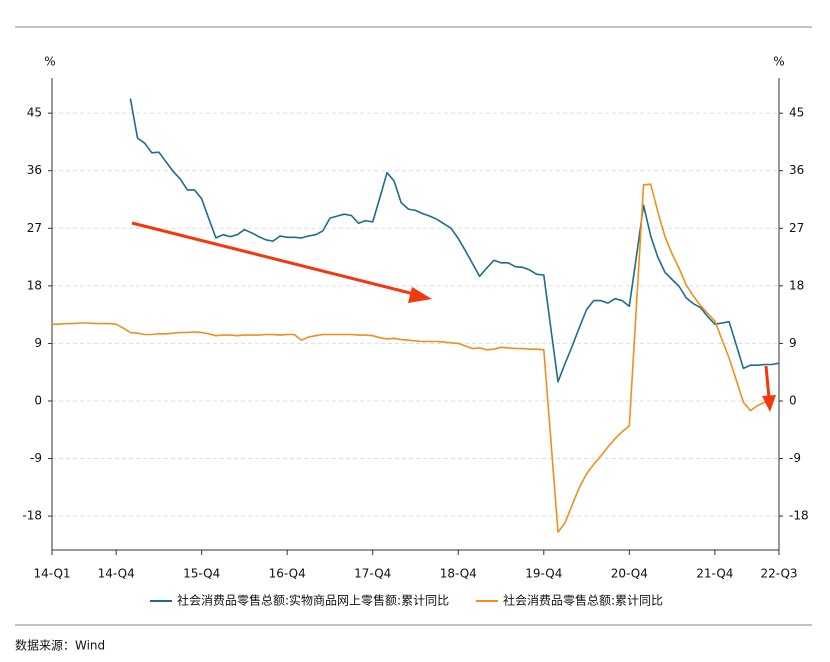 The image size is (830, 662). What do you see at coordinates (38, 400) in the screenshot?
I see `y-tick-label: 0` at bounding box center [38, 400].